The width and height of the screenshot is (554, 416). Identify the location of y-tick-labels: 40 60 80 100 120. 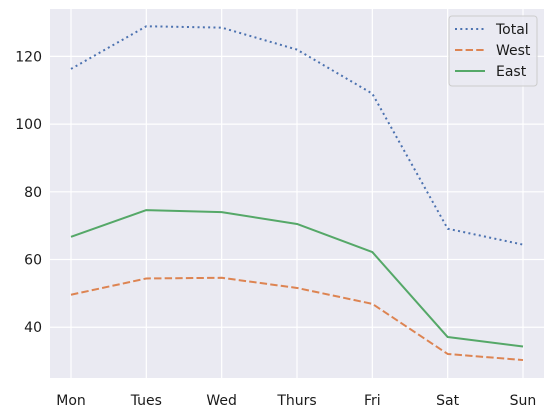
(28, 192).